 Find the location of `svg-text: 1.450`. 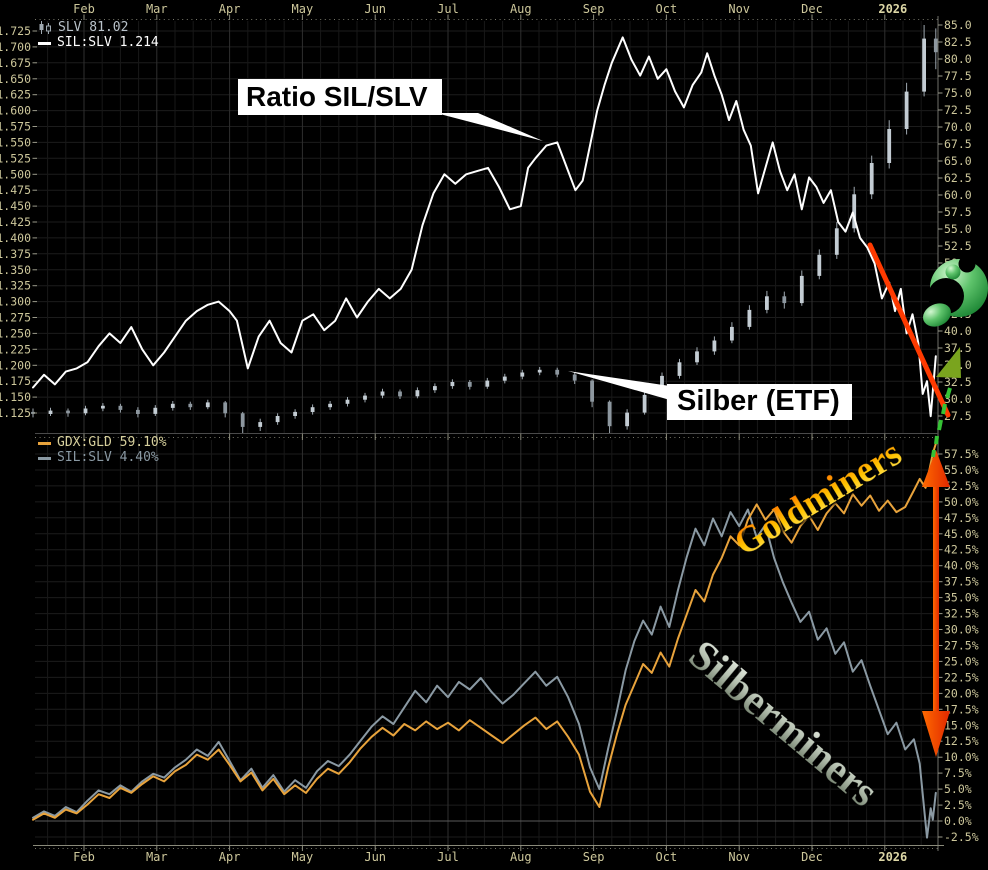

svg-text: 1.450 is located at coordinates (15, 206).